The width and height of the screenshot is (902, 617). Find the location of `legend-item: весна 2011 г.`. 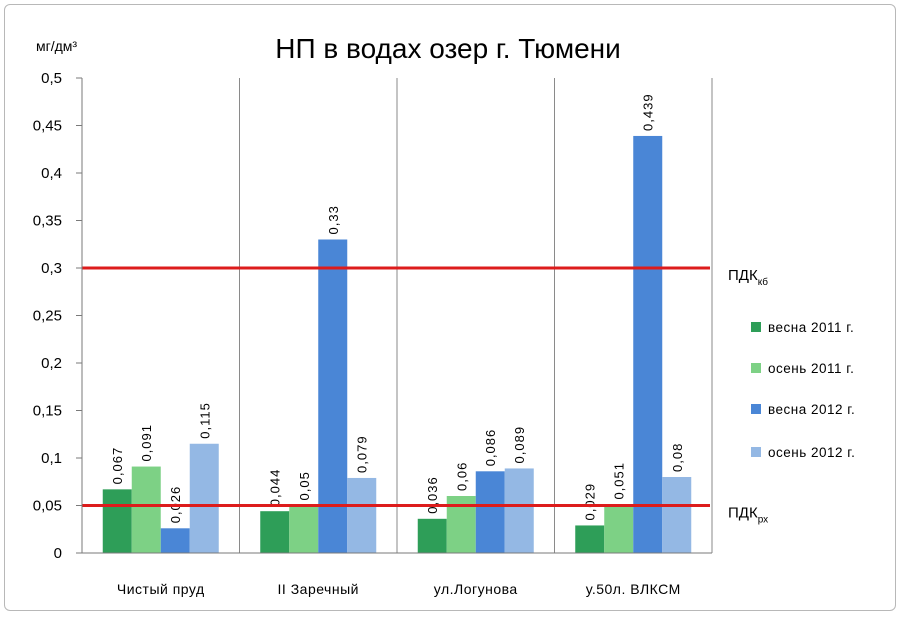

legend-item: весна 2011 г. is located at coordinates (802, 327).